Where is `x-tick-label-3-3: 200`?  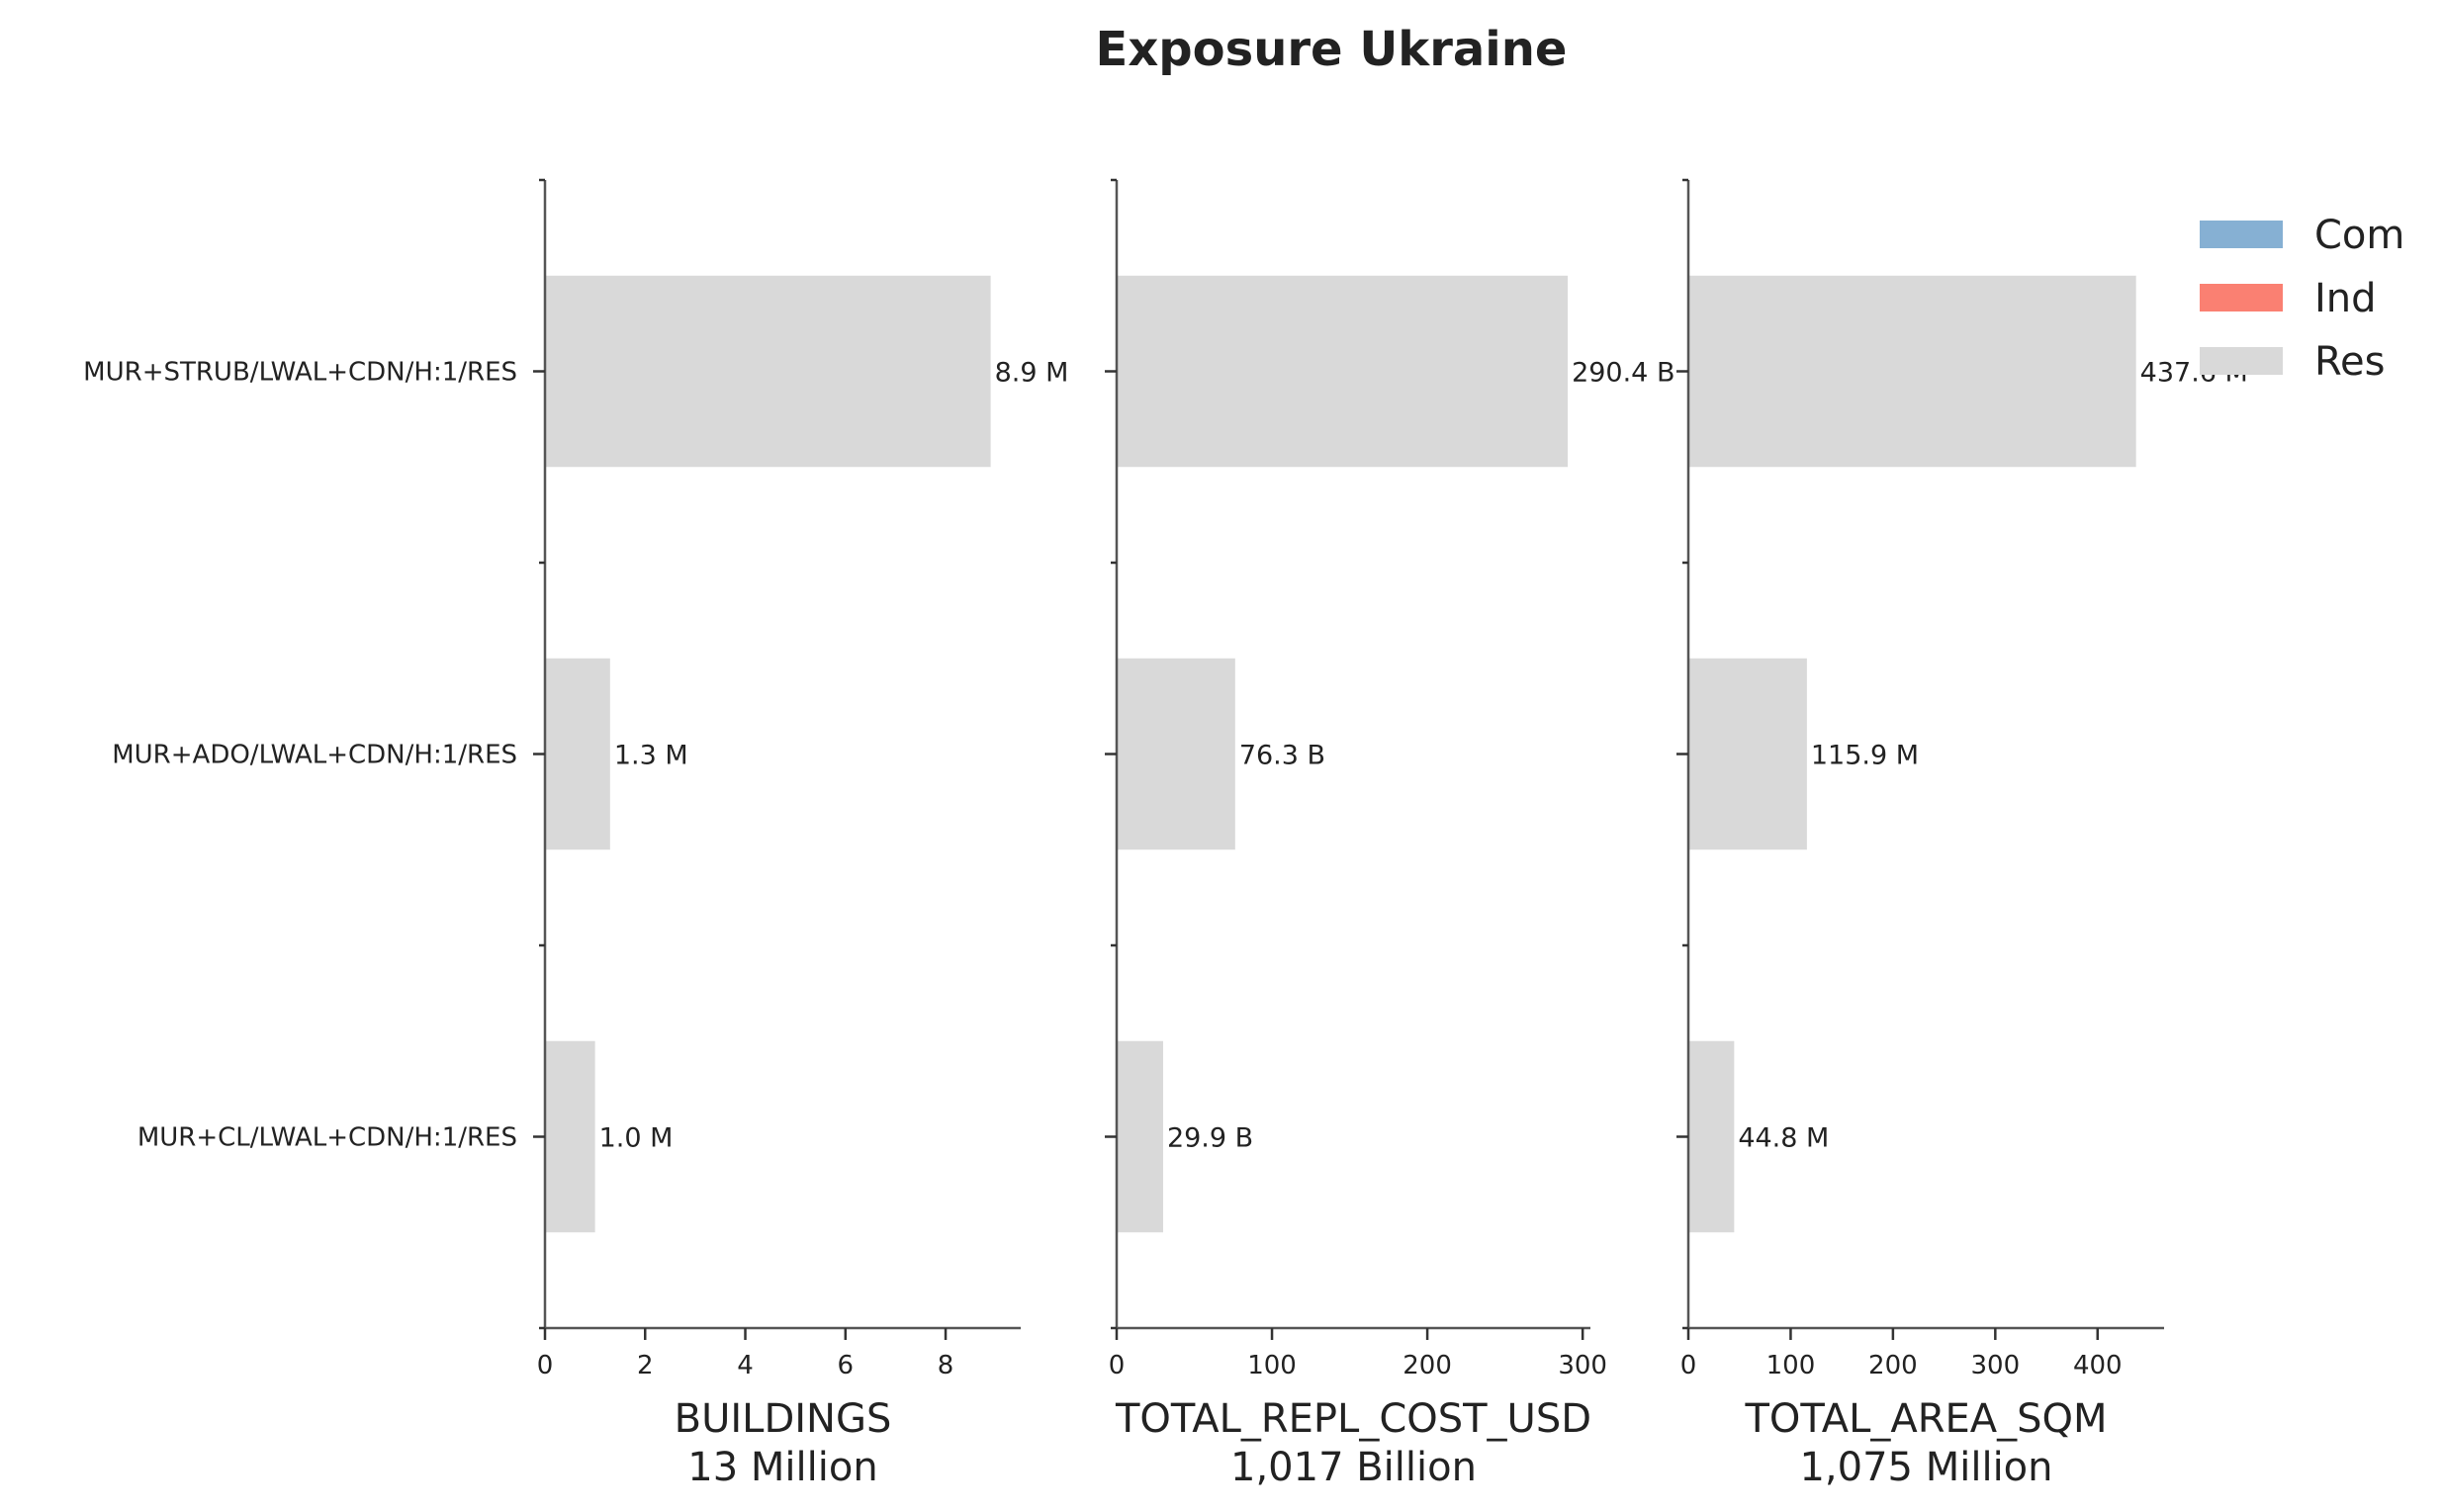 x-tick-label-3-3: 200 is located at coordinates (1893, 1366).